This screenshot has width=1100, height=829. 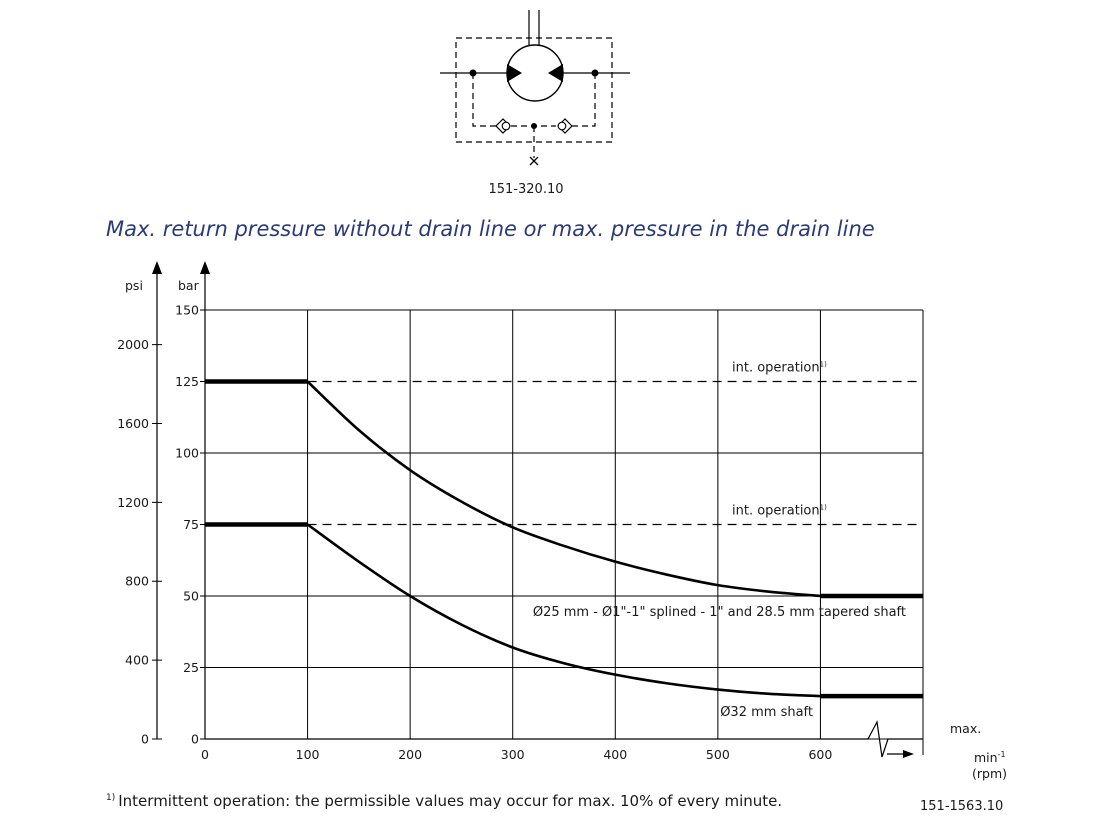 What do you see at coordinates (187, 310) in the screenshot?
I see `y-tick-label: 150` at bounding box center [187, 310].